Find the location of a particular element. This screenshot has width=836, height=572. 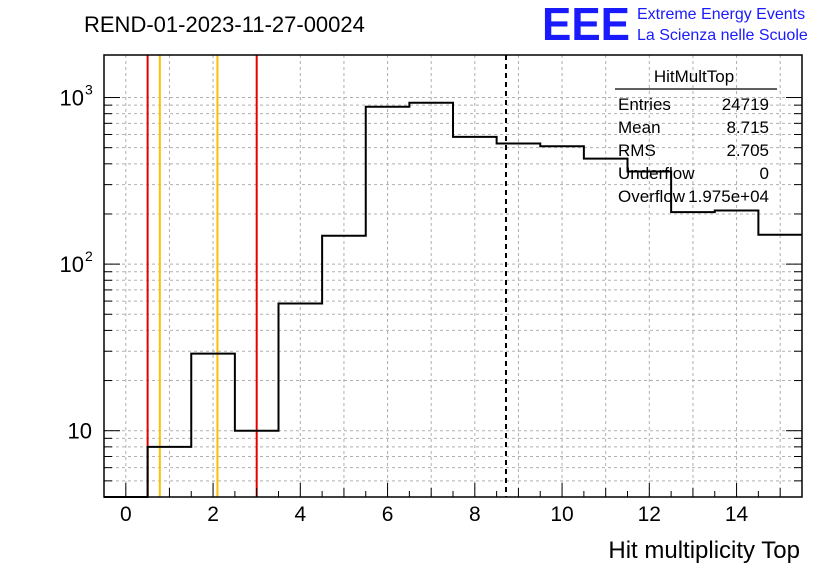

stats-value-underflow: 0 is located at coordinates (764, 173).